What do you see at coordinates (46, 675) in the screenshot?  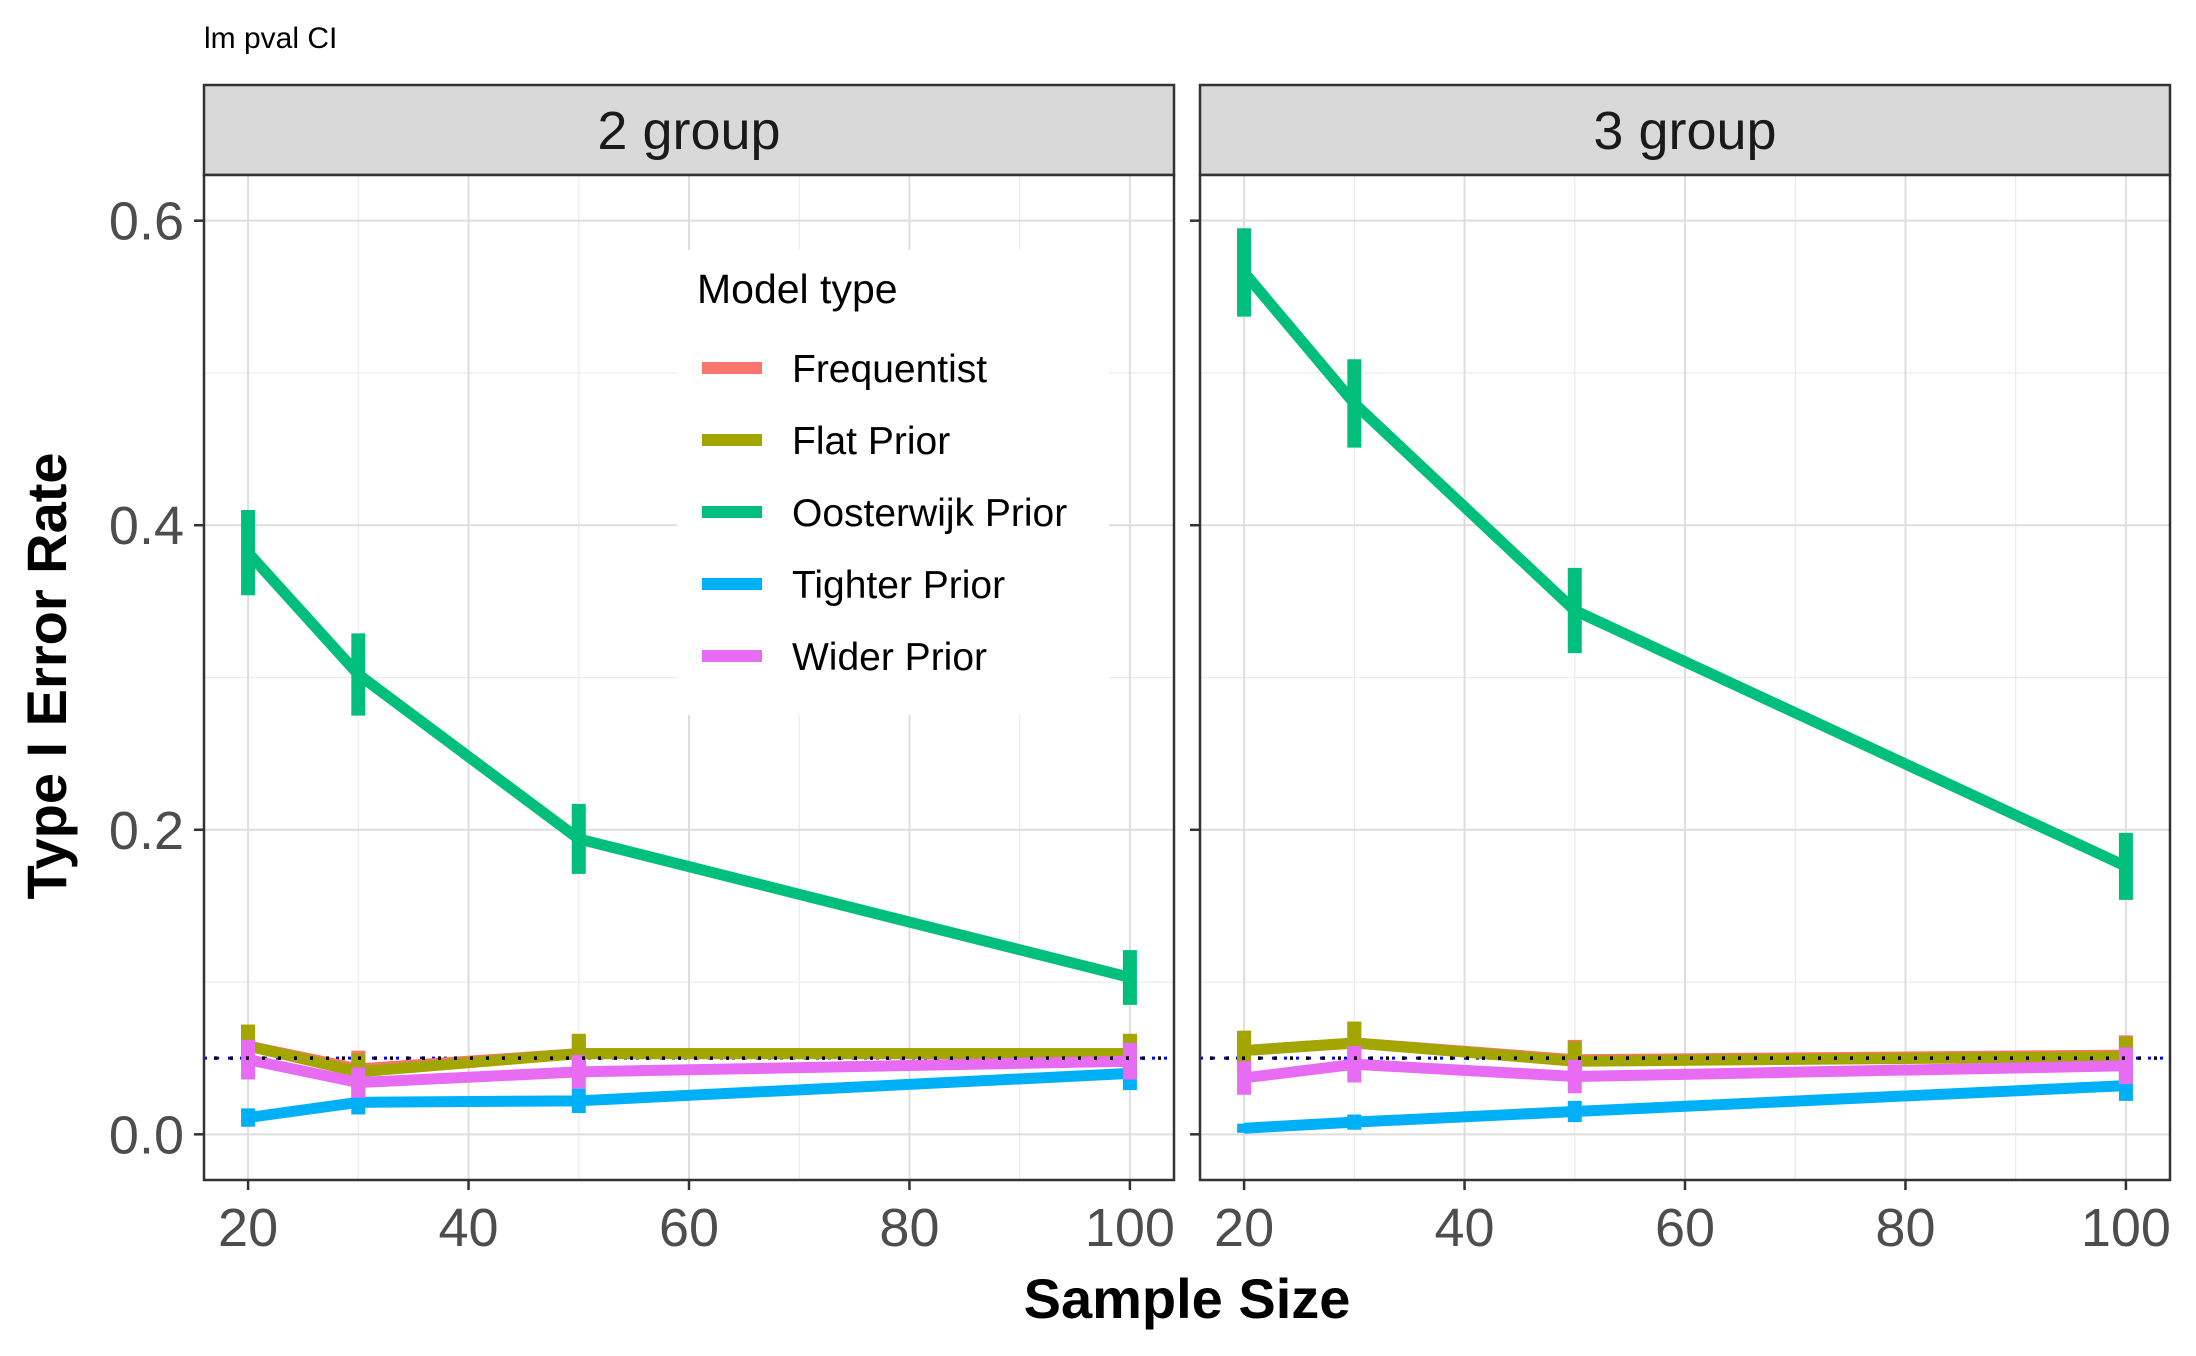 I see `y-axis-title: Type I Error Rate` at bounding box center [46, 675].